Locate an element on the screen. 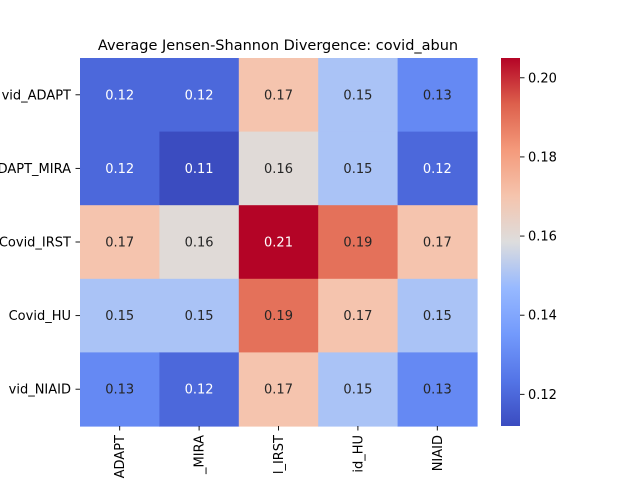 The height and width of the screenshot is (480, 640). x-tick-label: NIAID is located at coordinates (438, 453).